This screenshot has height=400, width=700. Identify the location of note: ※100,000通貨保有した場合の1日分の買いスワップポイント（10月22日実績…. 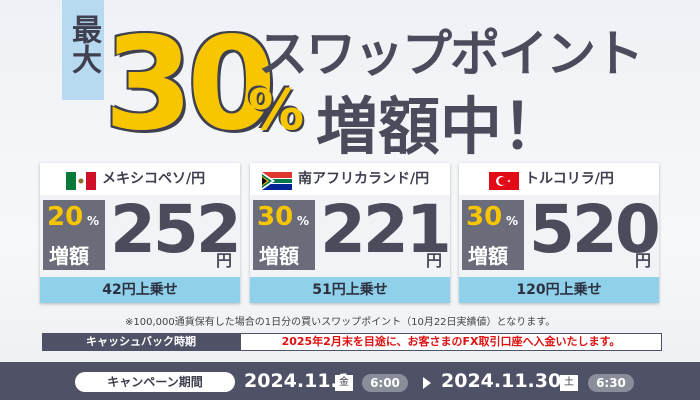
(340, 322).